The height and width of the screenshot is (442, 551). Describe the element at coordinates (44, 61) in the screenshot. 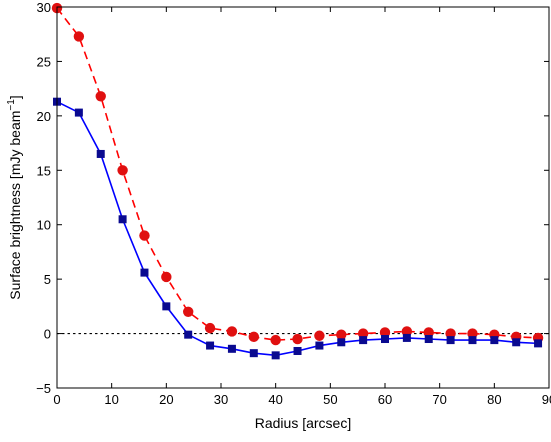

I see `y-tick-label: 25` at that location.